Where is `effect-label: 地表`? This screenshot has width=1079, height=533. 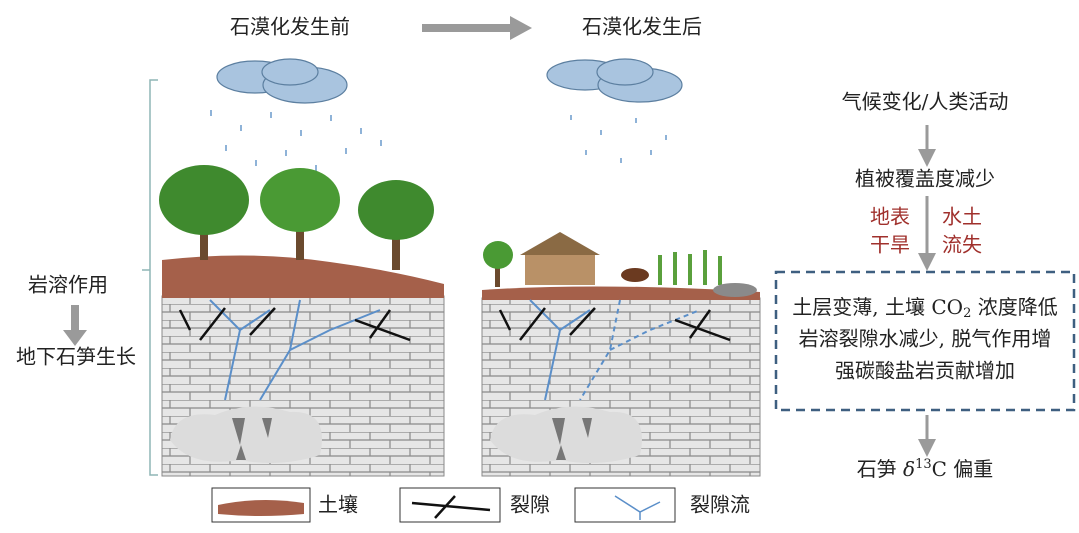
effect-label: 地表 is located at coordinates (890, 217).